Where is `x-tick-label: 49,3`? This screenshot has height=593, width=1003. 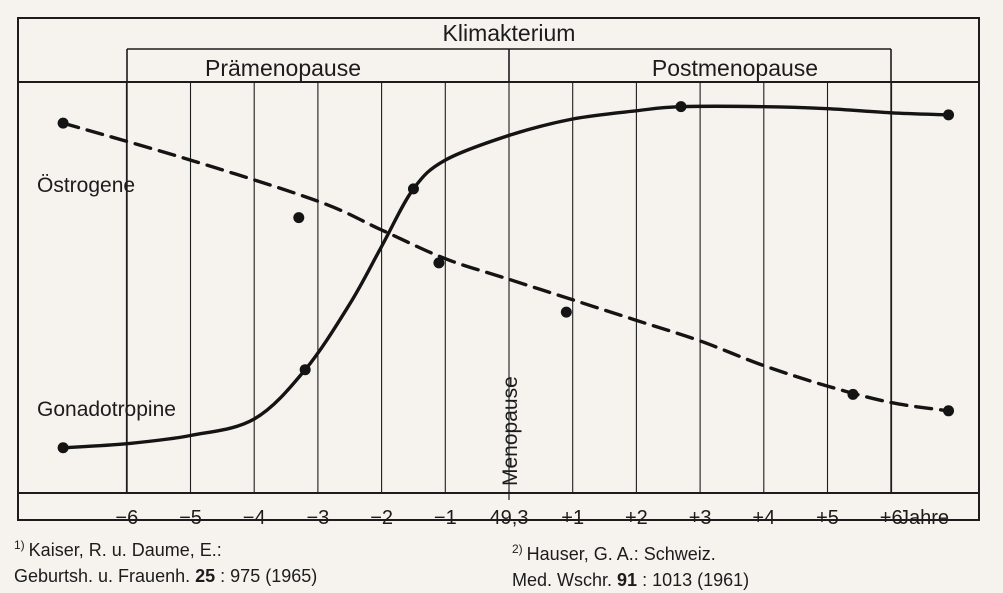 x-tick-label: 49,3 is located at coordinates (509, 518).